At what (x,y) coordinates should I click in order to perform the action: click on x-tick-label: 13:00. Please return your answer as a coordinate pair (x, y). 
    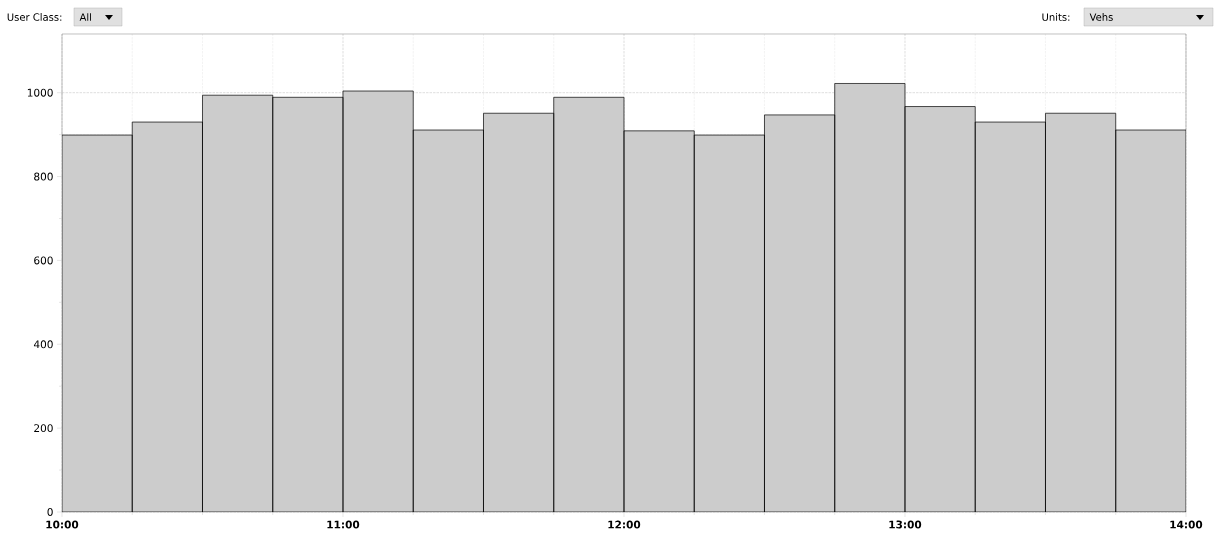
    Looking at the image, I should click on (905, 524).